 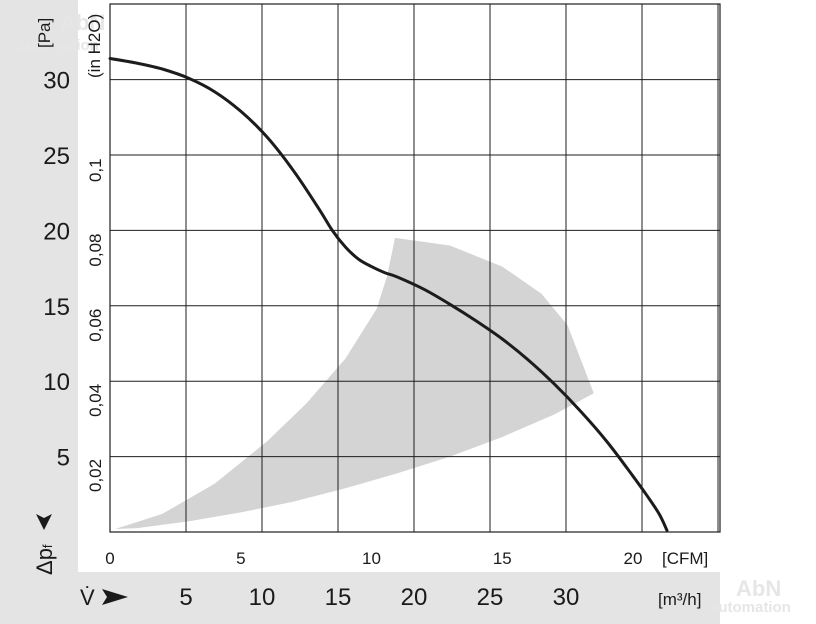 What do you see at coordinates (95, 400) in the screenshot?
I see `y-tick-inh2o: 0,04` at bounding box center [95, 400].